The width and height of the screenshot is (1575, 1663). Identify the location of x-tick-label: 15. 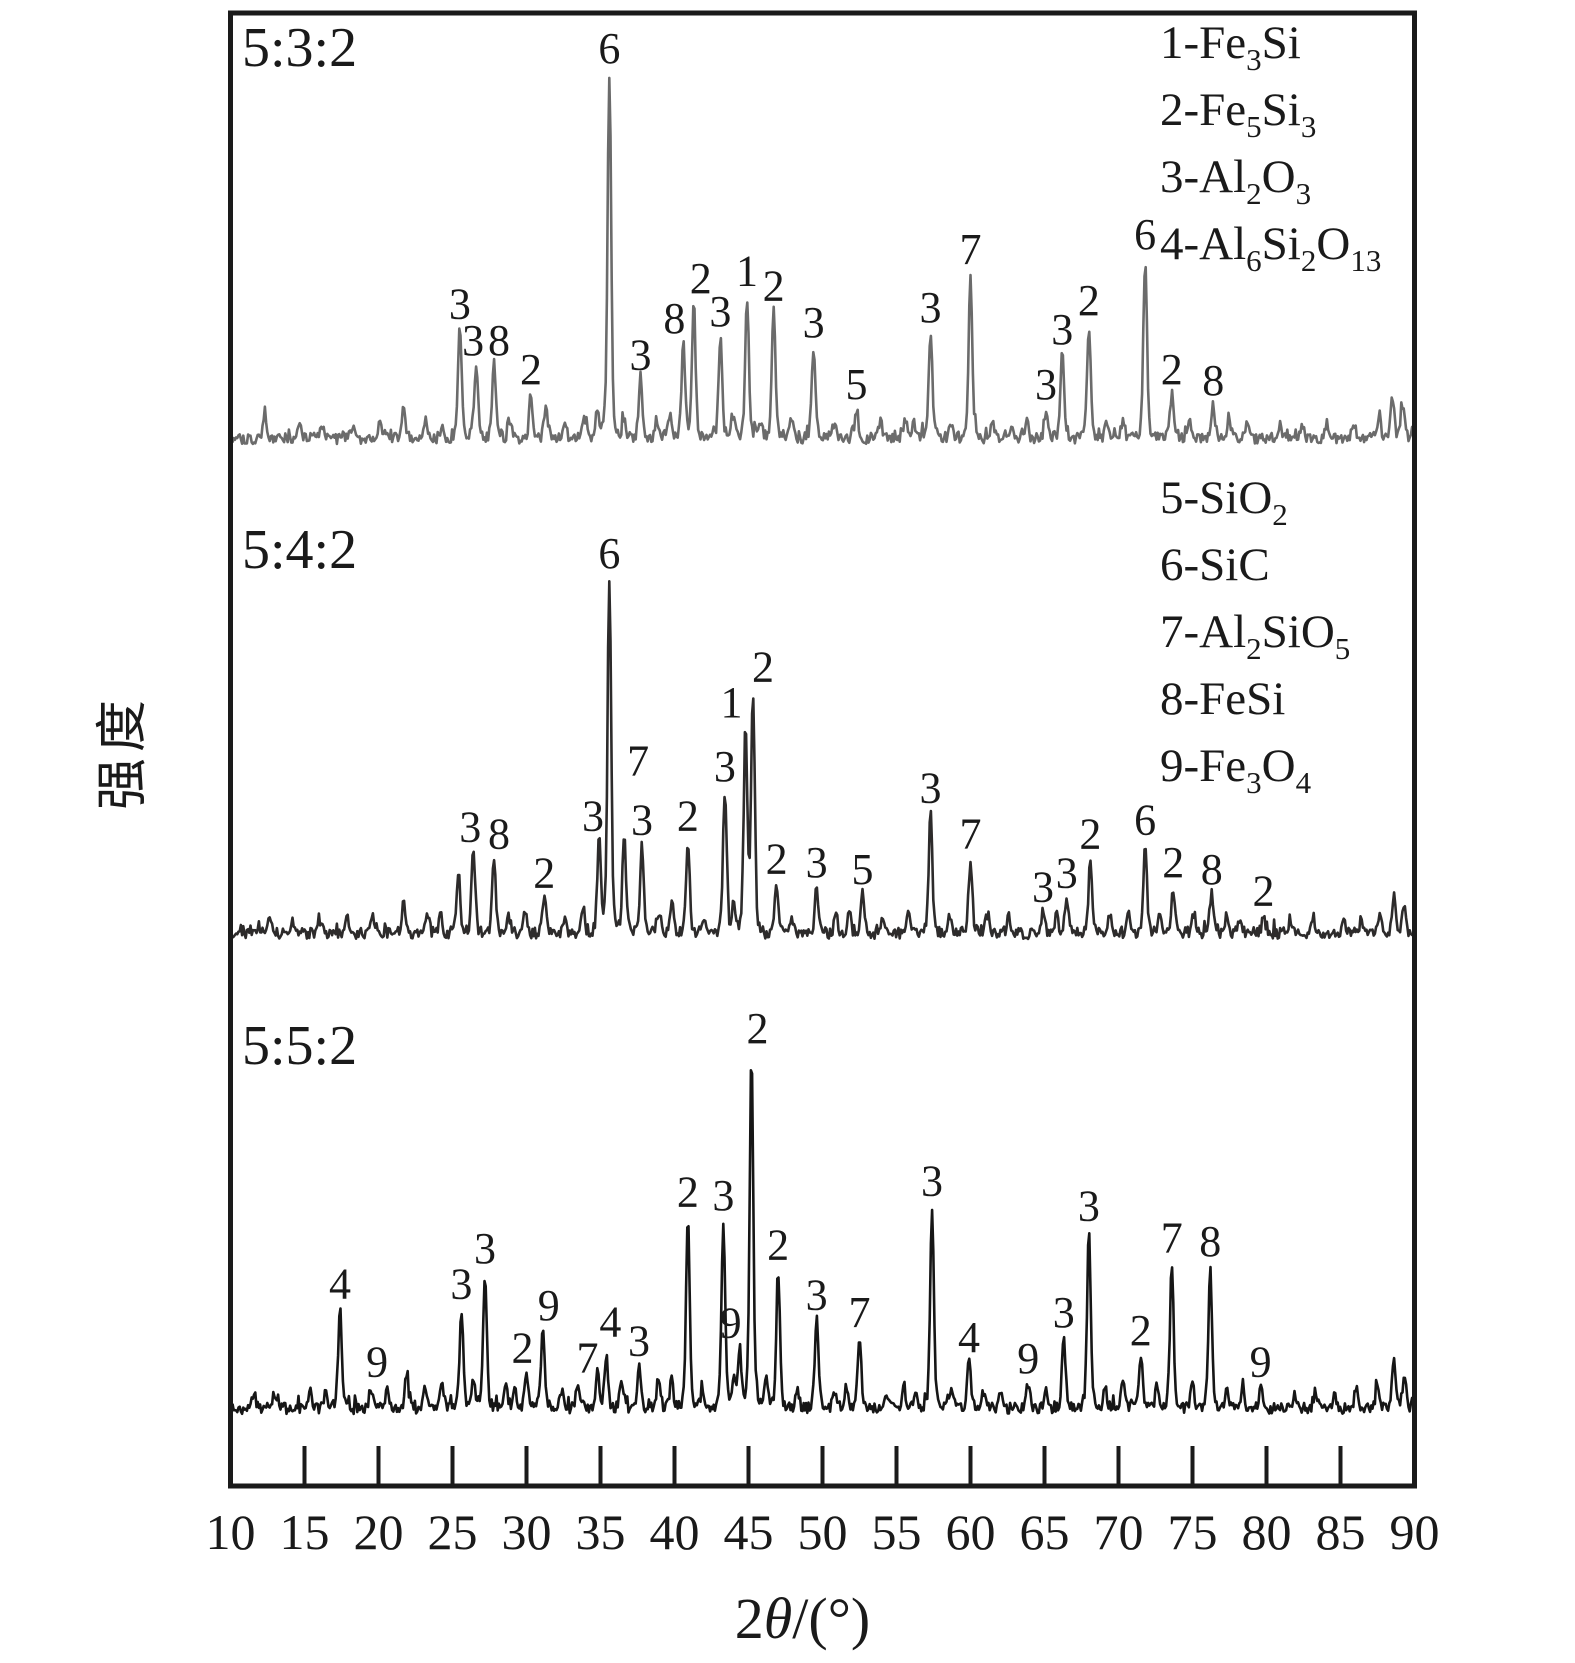
(305, 1532).